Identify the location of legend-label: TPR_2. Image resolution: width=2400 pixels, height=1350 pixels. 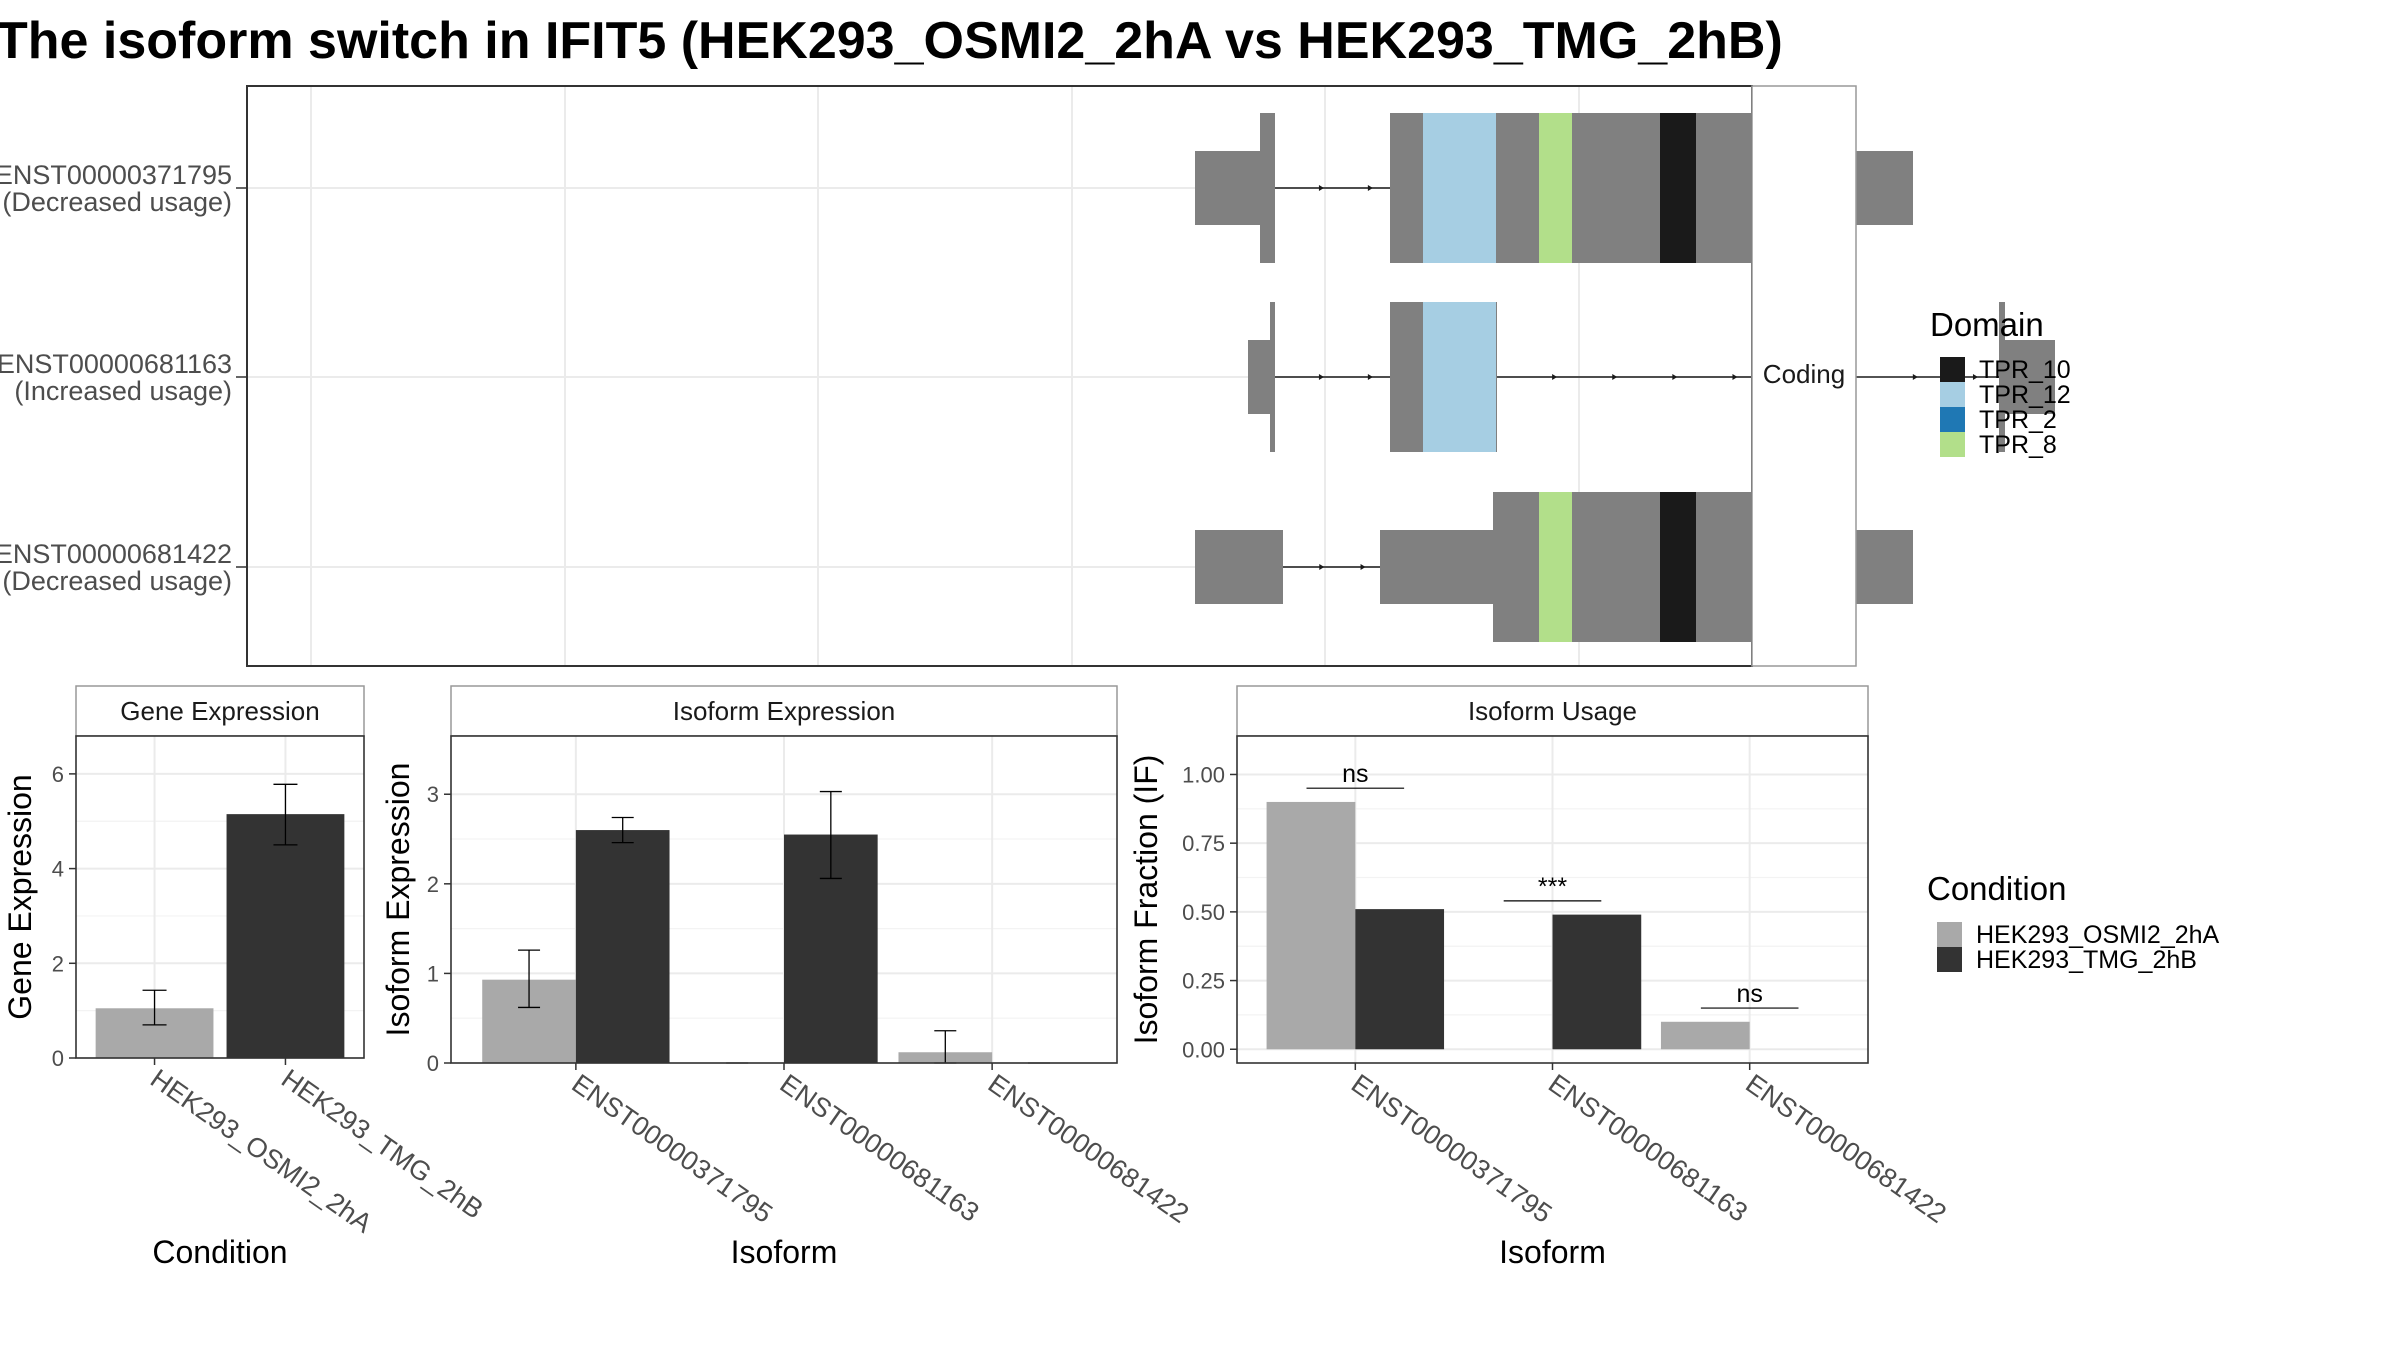
(2018, 420).